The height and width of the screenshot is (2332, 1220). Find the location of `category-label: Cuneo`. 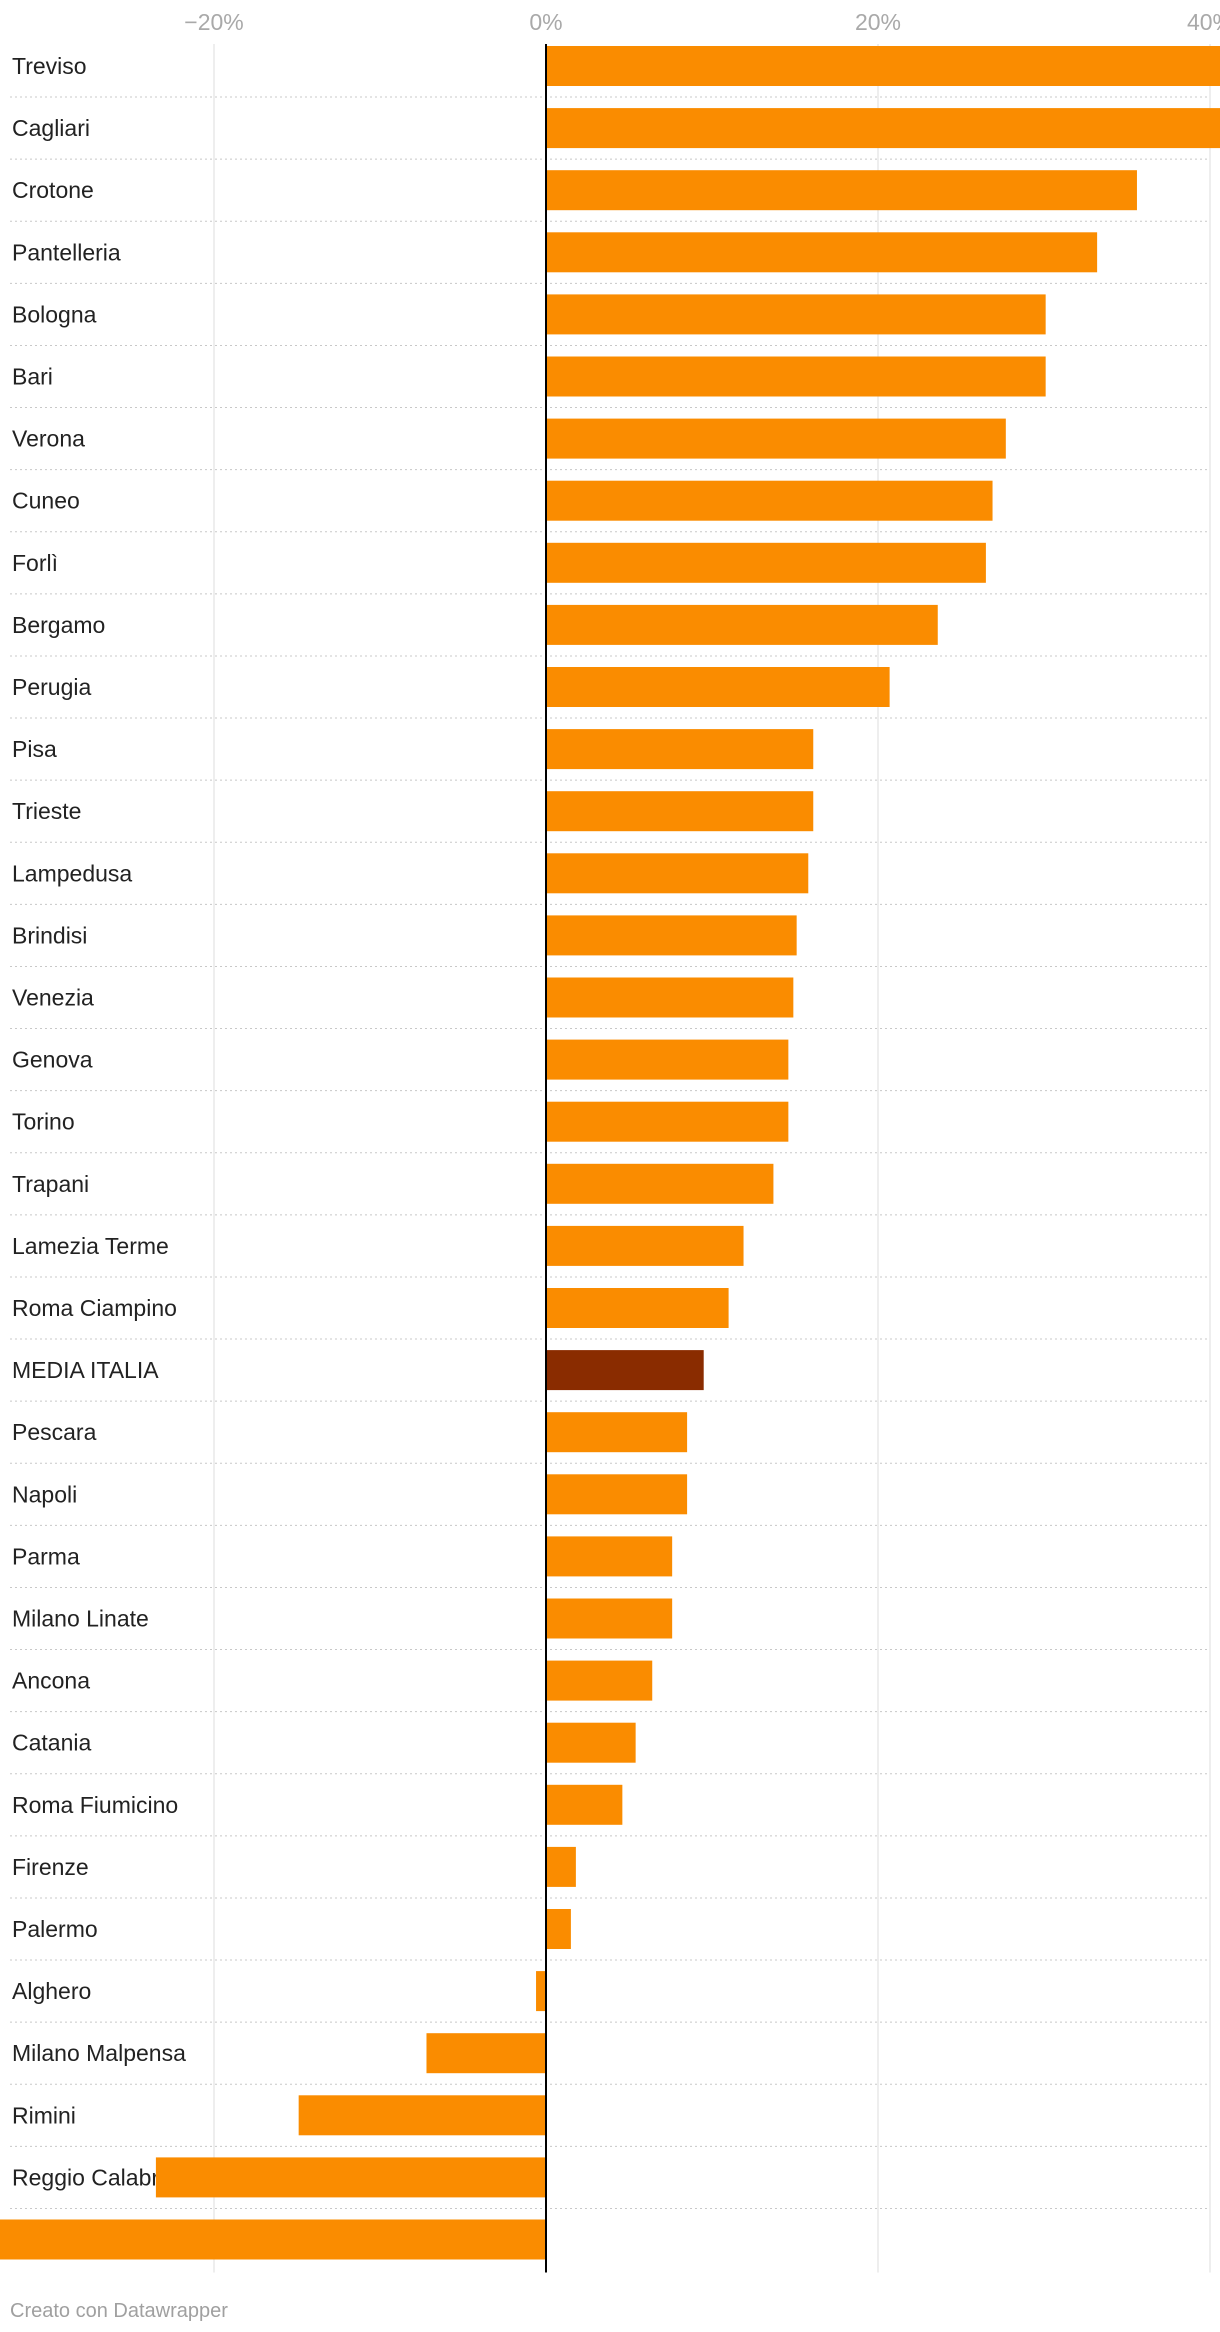

category-label: Cuneo is located at coordinates (46, 501).